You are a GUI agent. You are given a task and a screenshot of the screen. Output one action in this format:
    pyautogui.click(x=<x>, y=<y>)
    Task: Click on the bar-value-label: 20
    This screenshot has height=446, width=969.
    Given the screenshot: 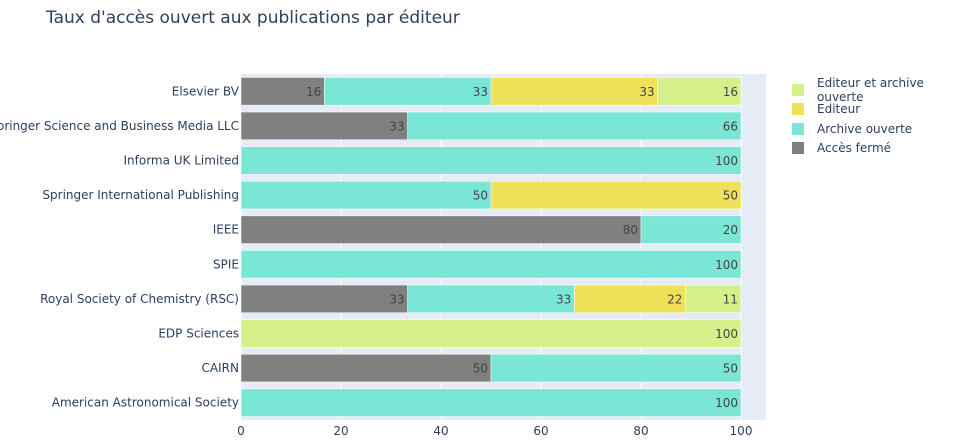 What is the action you would take?
    pyautogui.click(x=730, y=230)
    